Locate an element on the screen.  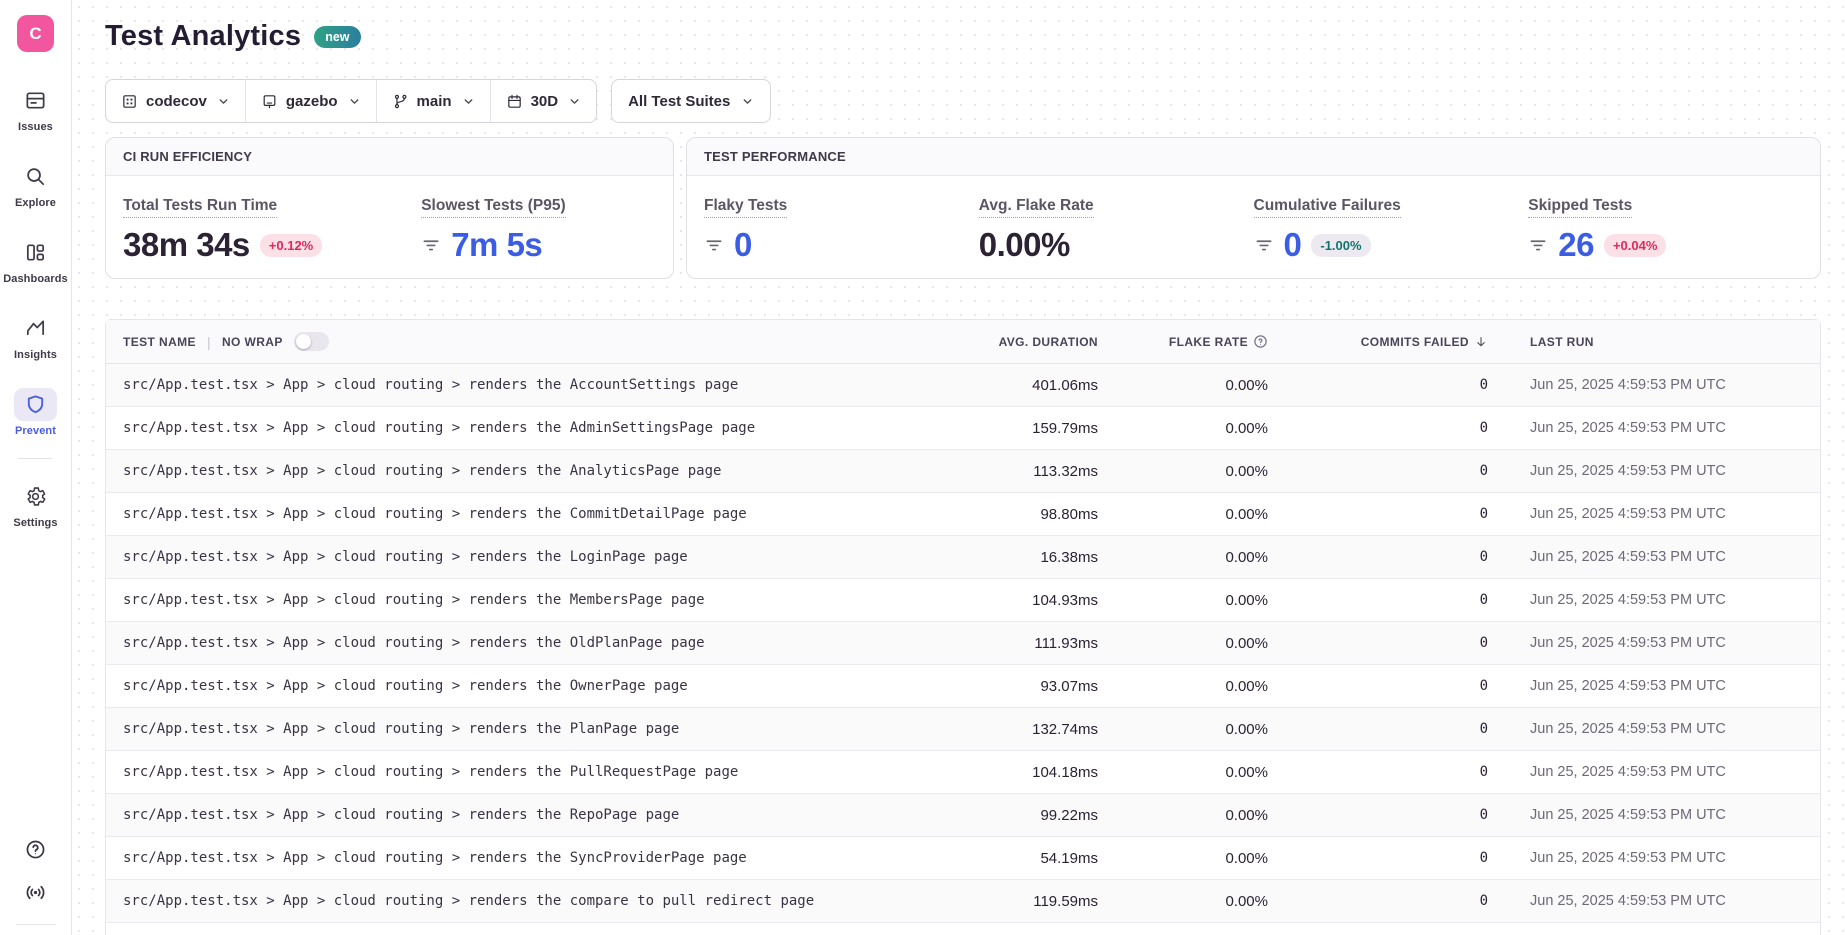
sort-desc-icon is located at coordinates (1481, 341).